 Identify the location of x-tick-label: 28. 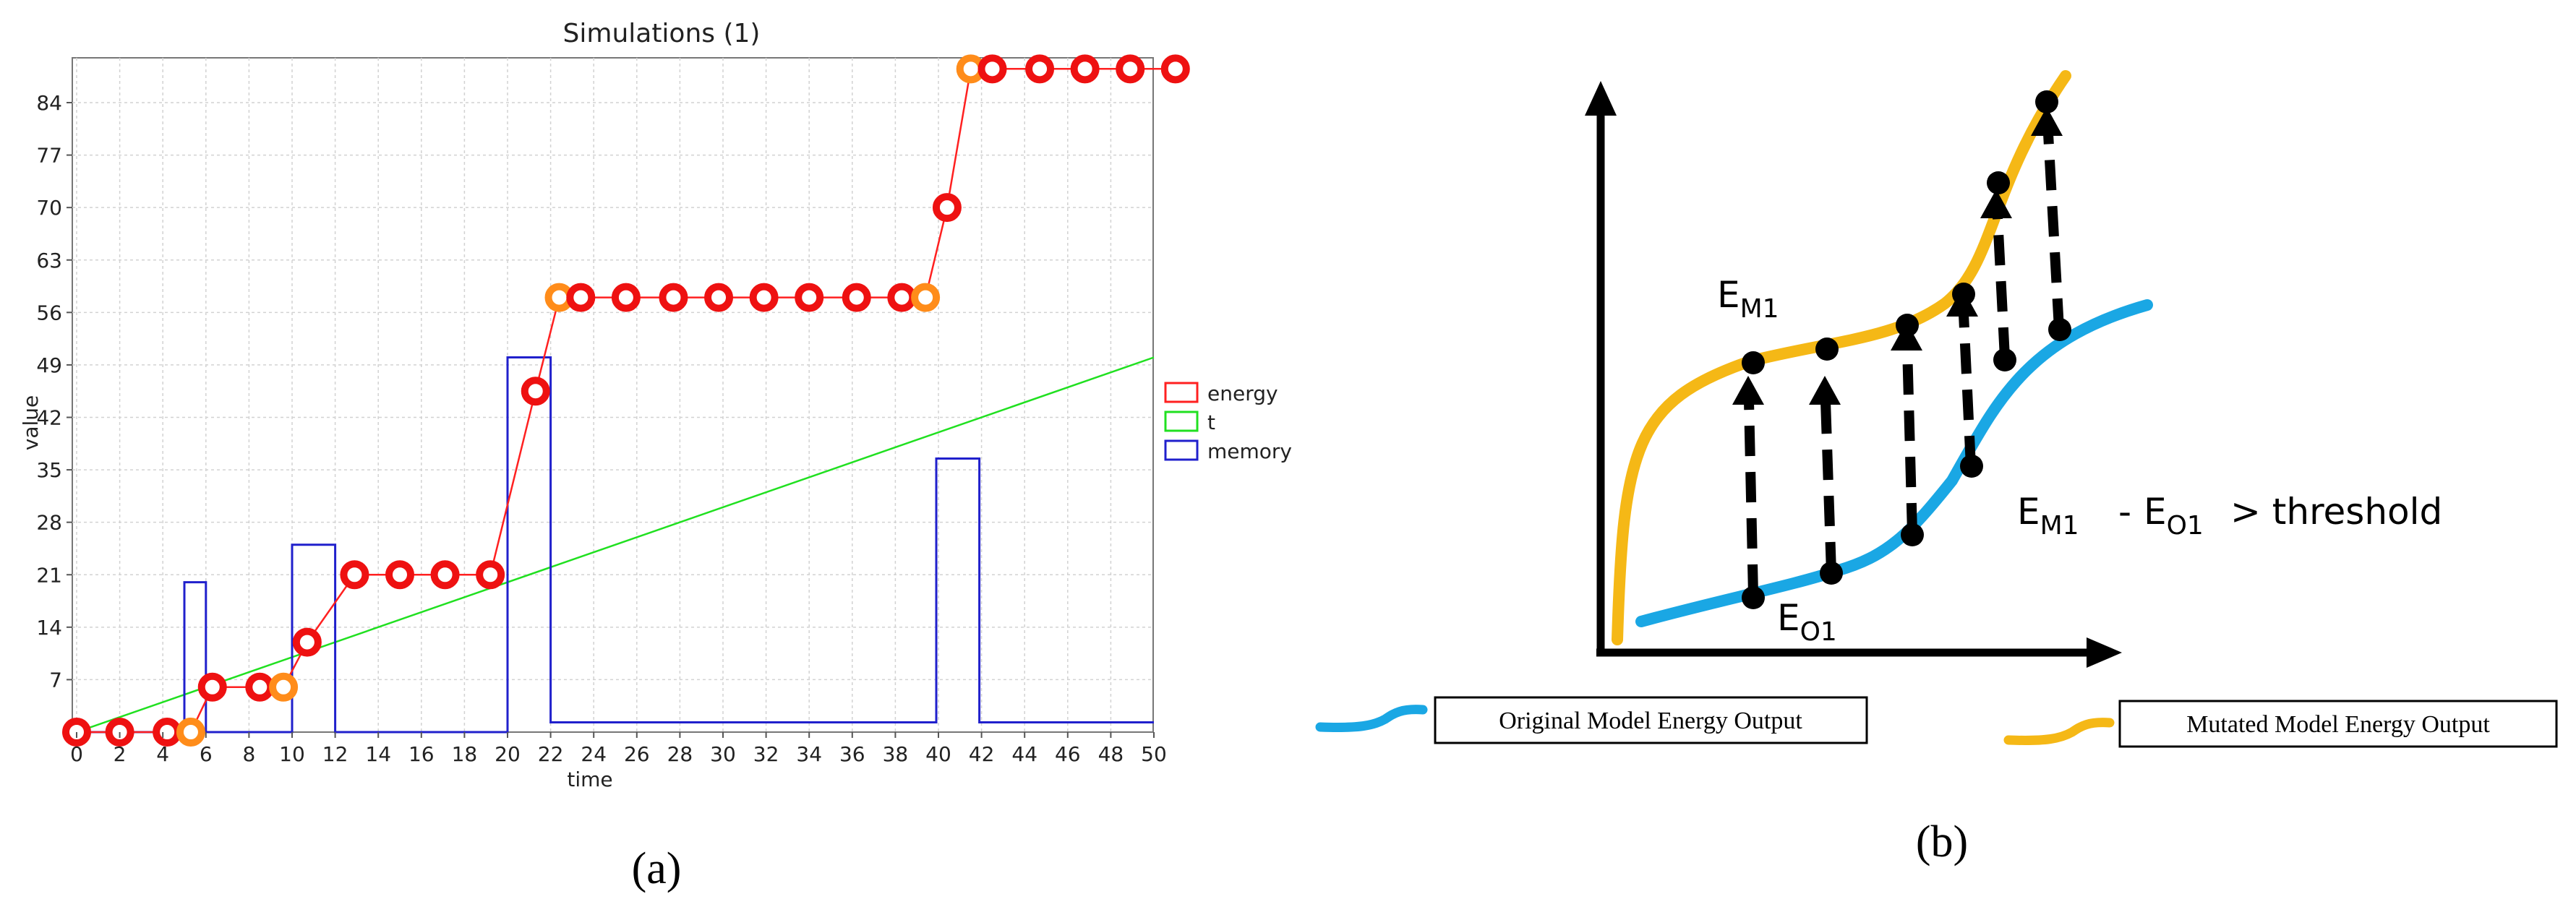
(680, 754).